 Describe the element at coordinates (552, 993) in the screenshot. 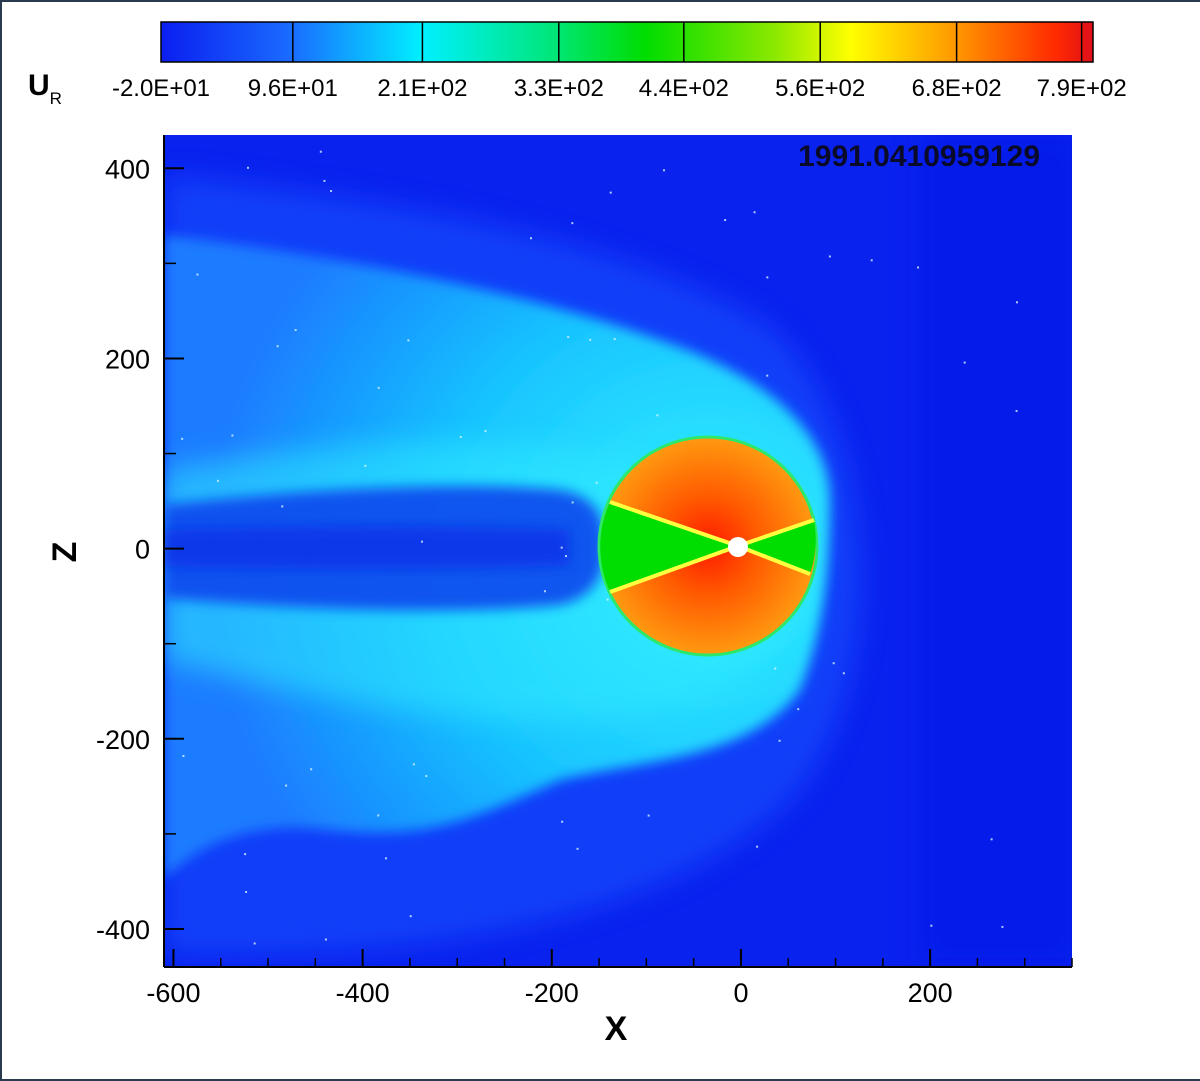

I see `x-tick-label: -200` at that location.